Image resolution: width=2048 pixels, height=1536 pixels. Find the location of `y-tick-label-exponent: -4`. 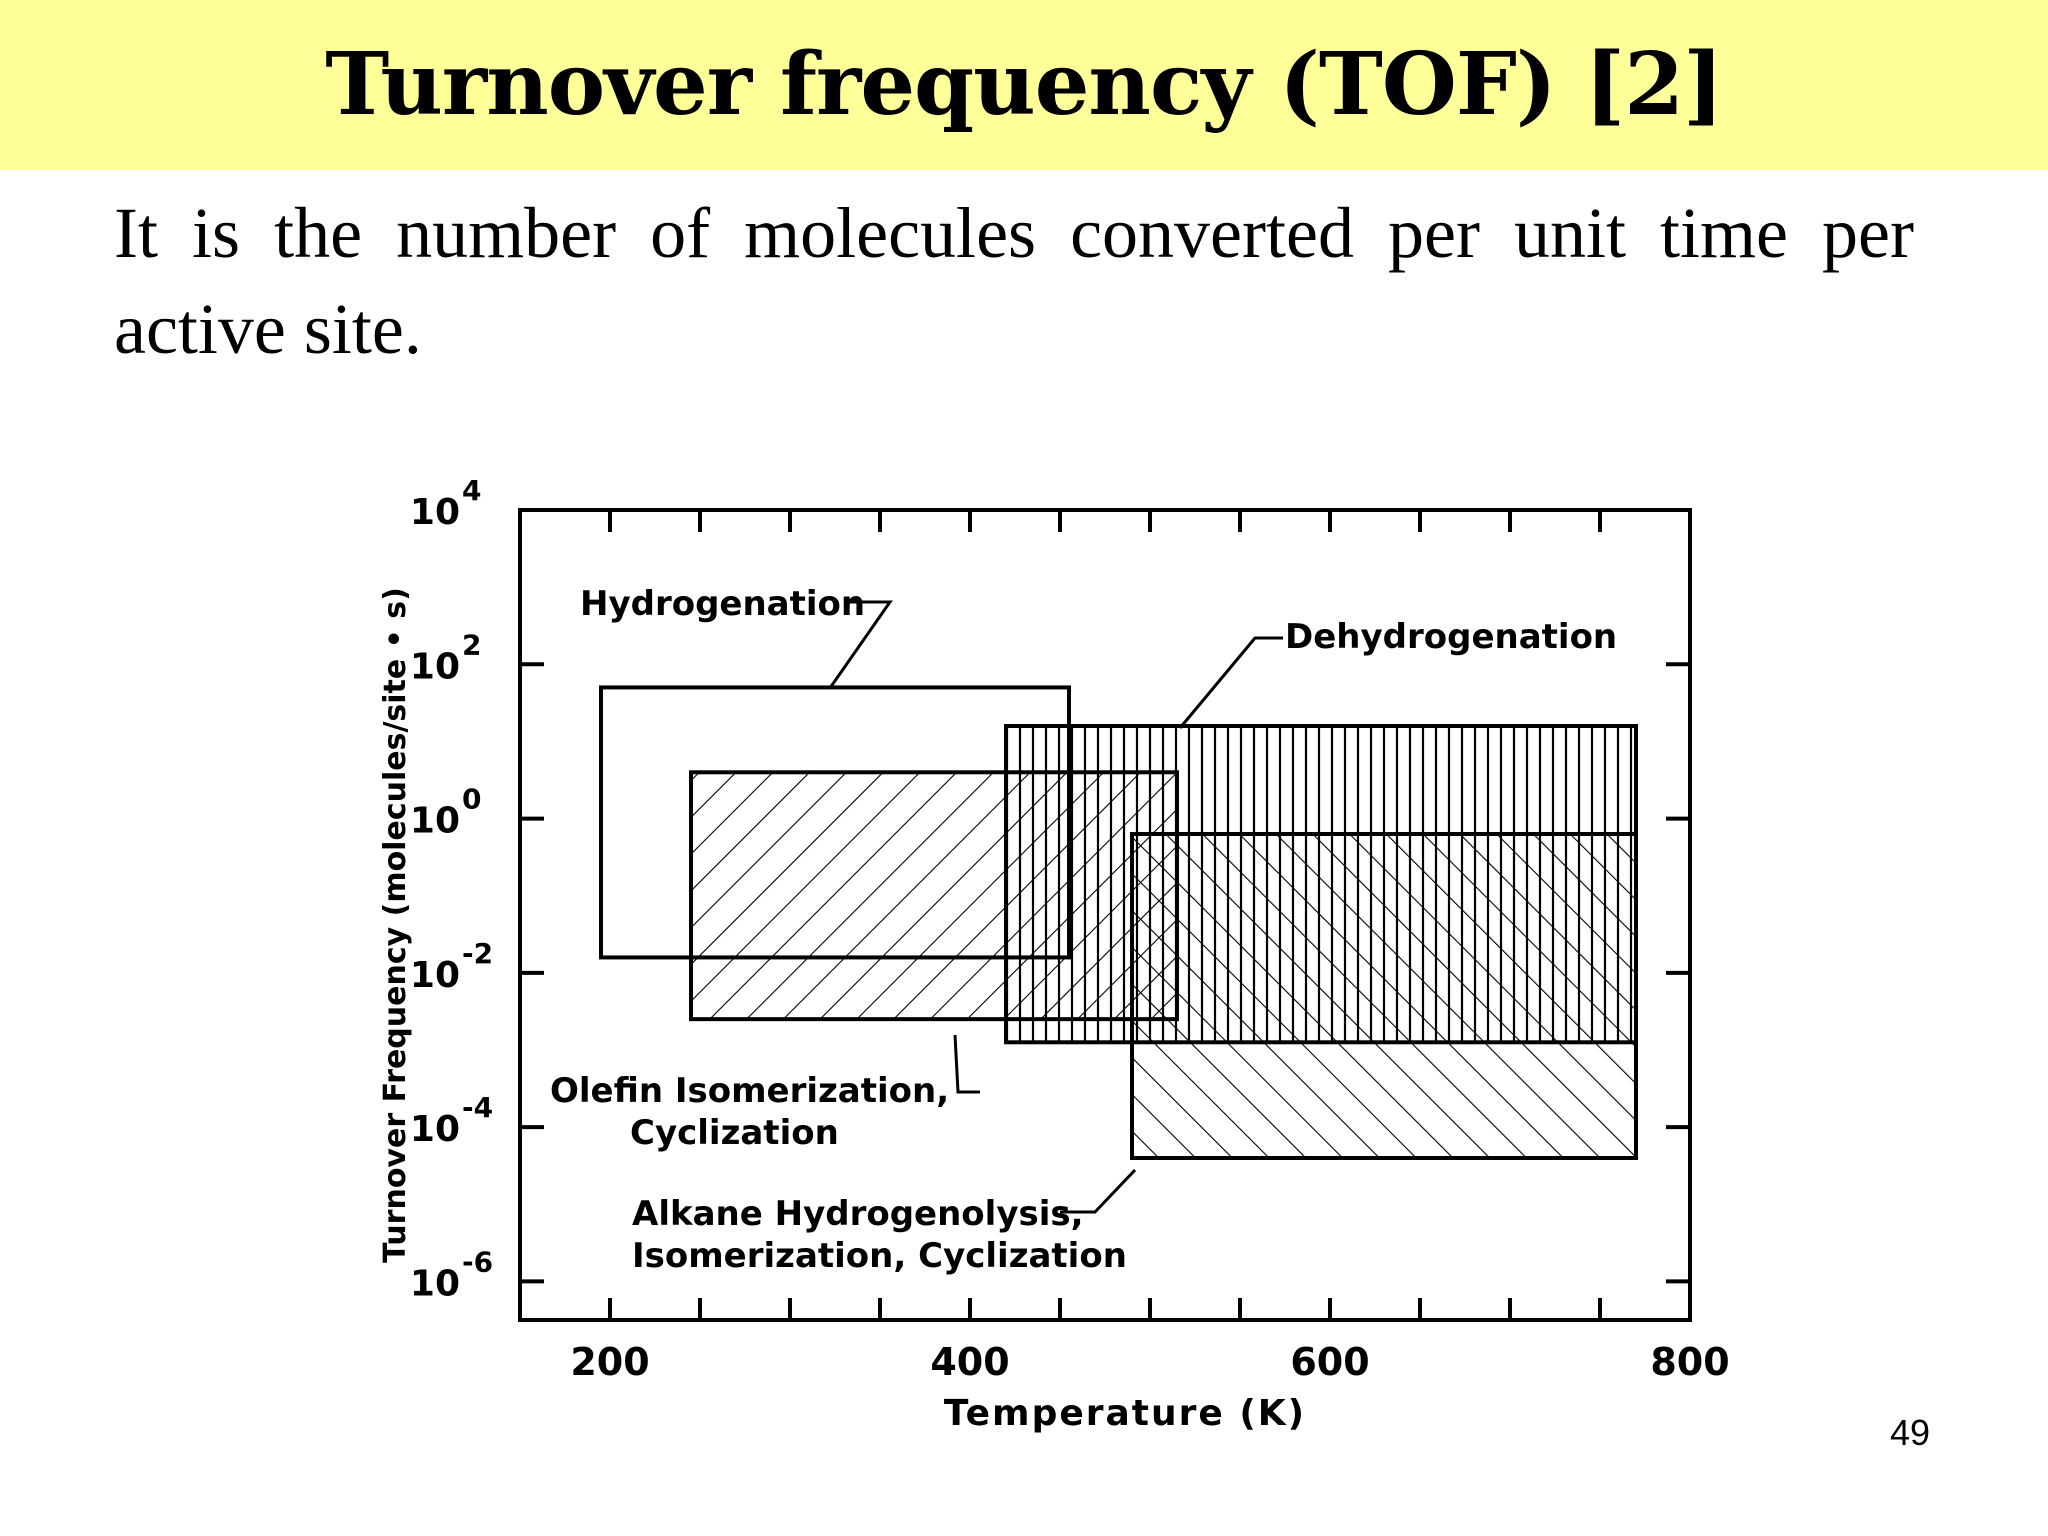

y-tick-label-exponent: -4 is located at coordinates (477, 1107).